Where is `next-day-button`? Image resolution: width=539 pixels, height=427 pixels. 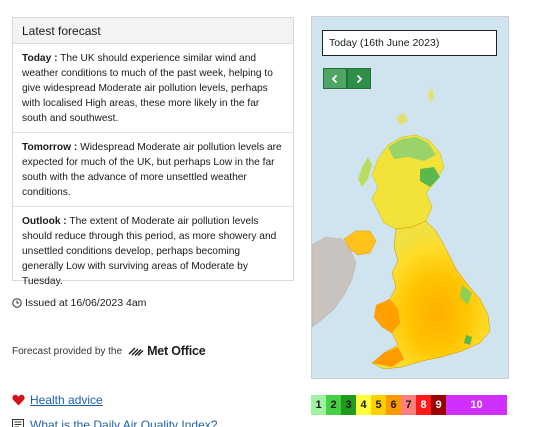
next-day-button is located at coordinates (359, 78).